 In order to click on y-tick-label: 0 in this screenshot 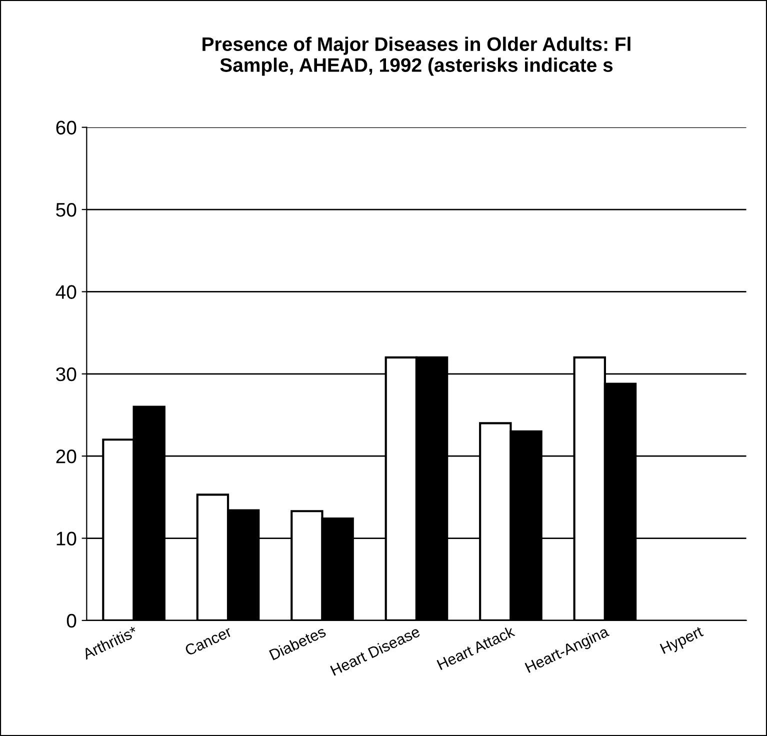, I will do `click(71, 621)`.